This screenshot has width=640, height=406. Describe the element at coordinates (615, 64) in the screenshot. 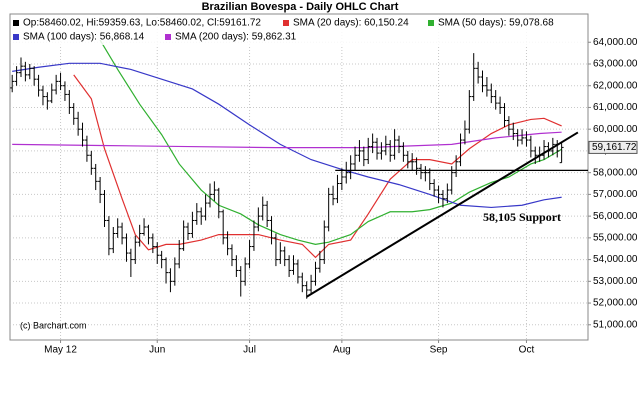

I see `y-tick-label: 63,000.00` at that location.